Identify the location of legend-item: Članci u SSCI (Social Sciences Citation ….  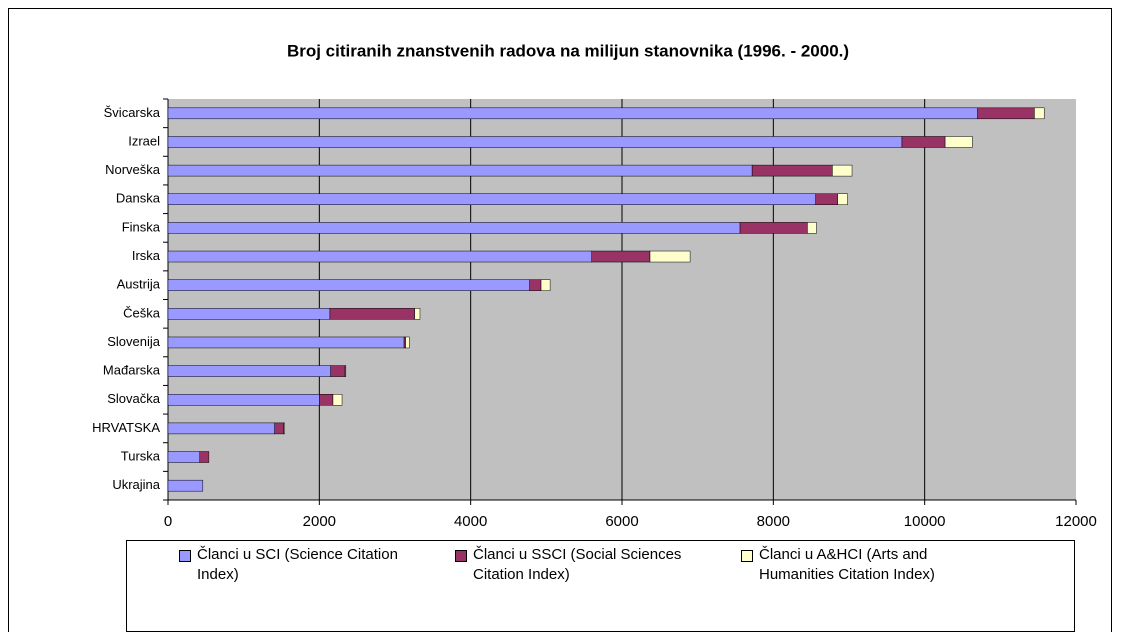
(573, 565).